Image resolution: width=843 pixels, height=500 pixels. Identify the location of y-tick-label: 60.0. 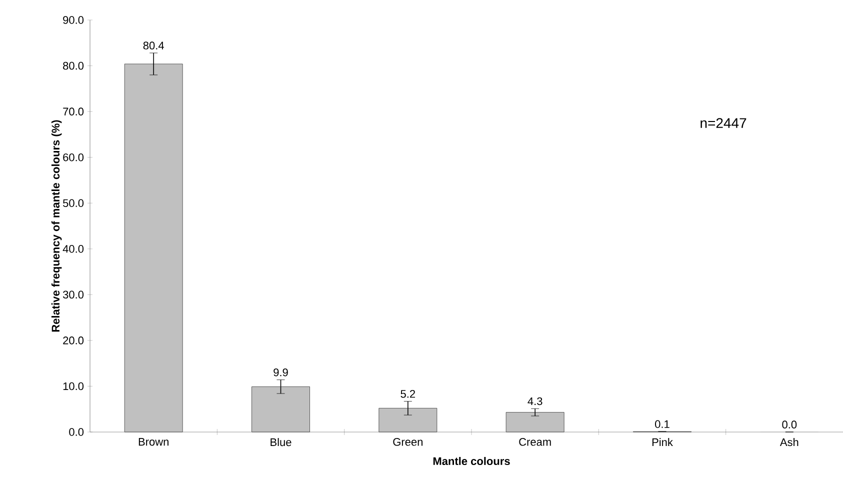
(73, 157).